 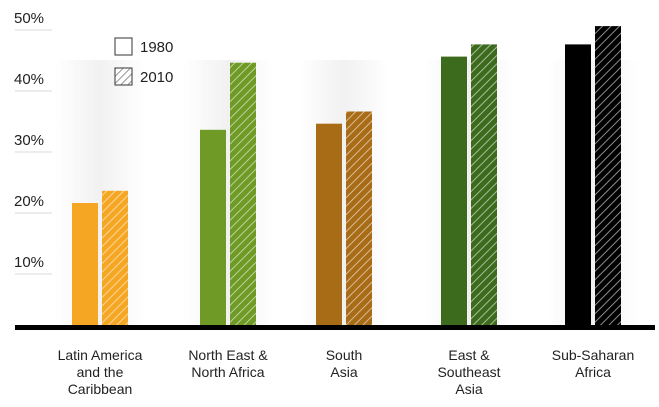 I want to click on legend-label: 2010, so click(x=156, y=77).